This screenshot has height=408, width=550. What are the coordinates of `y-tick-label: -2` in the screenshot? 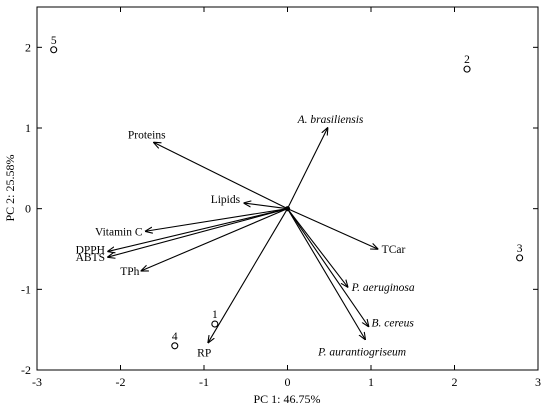 It's located at (26, 370).